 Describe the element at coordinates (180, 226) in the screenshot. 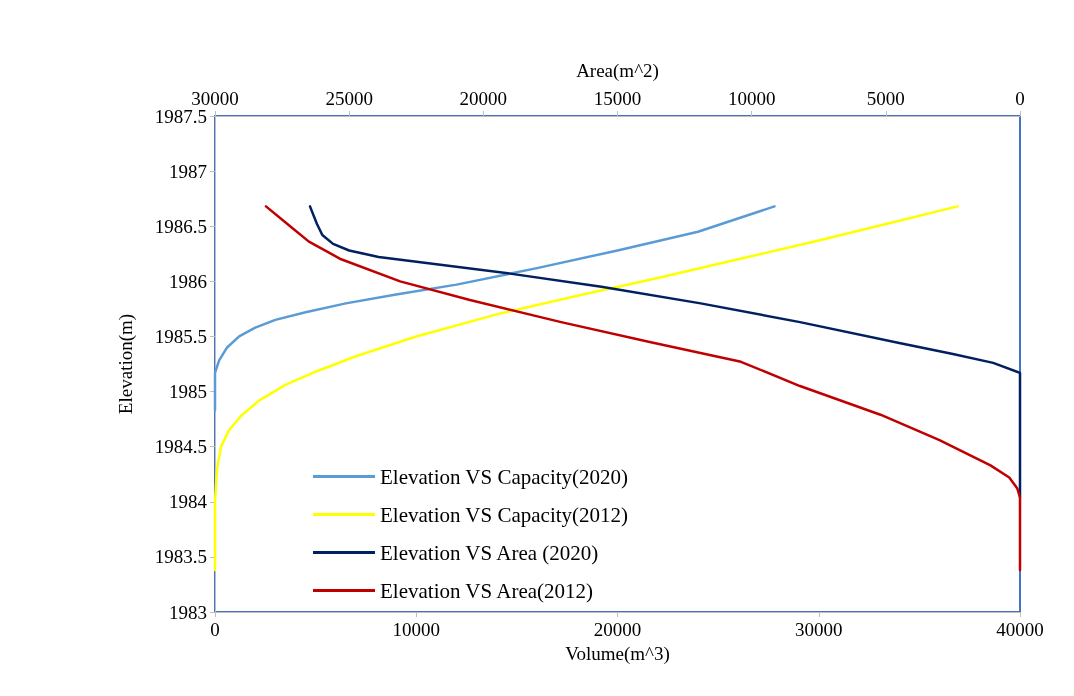

I see `y-tick-label: 1986.5` at that location.